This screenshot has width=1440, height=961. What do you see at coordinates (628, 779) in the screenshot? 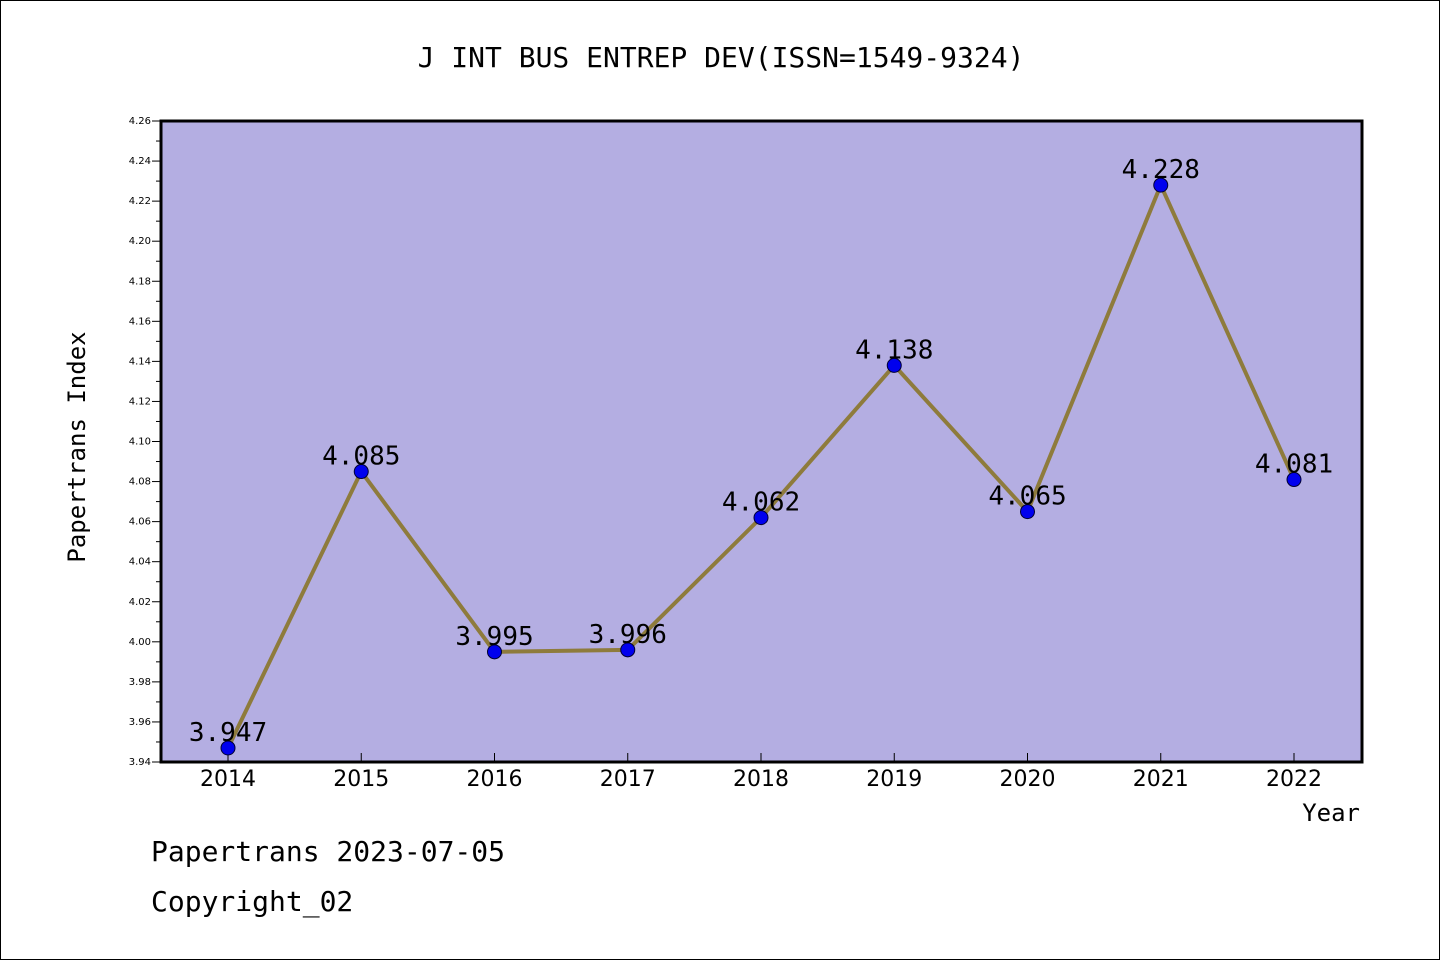
I see `x-tick-label: 2017` at bounding box center [628, 779].